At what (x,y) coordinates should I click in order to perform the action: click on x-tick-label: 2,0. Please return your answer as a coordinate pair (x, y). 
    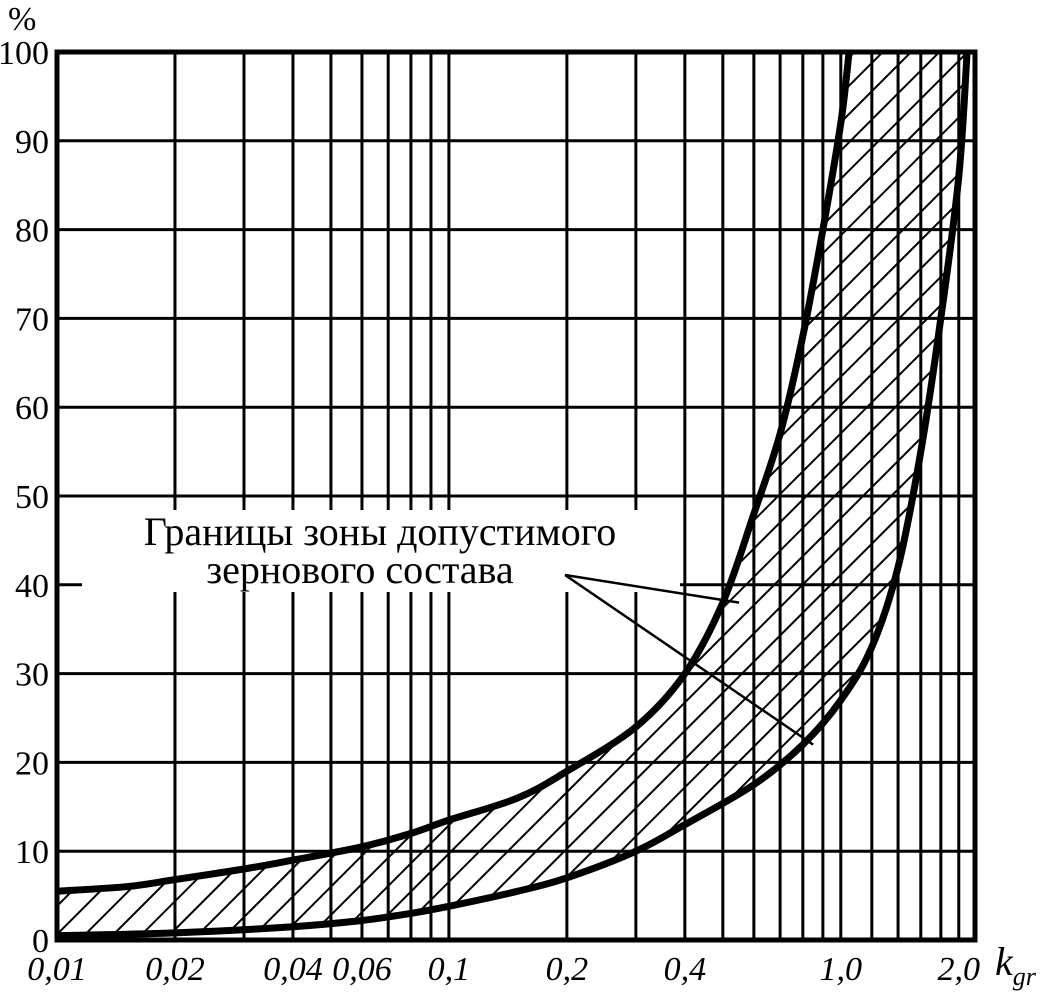
    Looking at the image, I should click on (959, 969).